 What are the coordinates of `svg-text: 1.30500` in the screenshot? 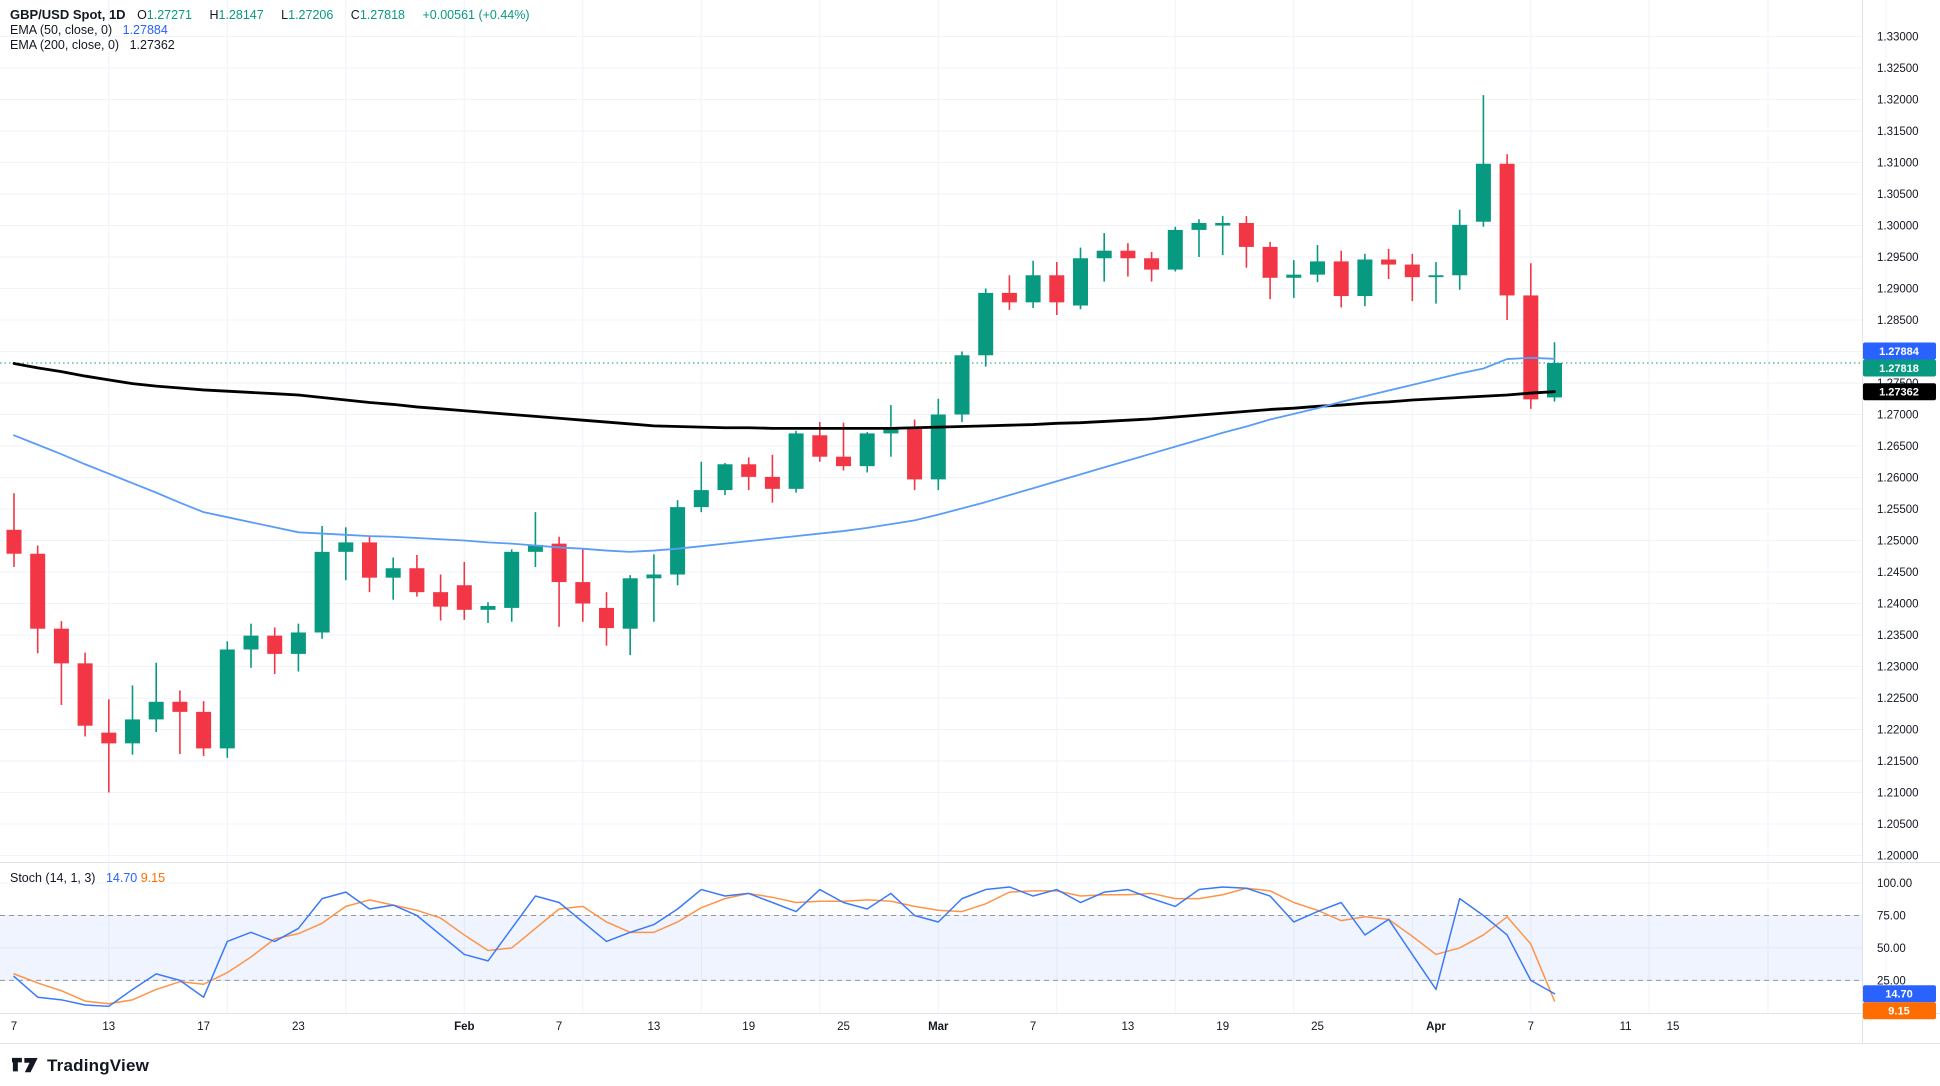 It's located at (1898, 195).